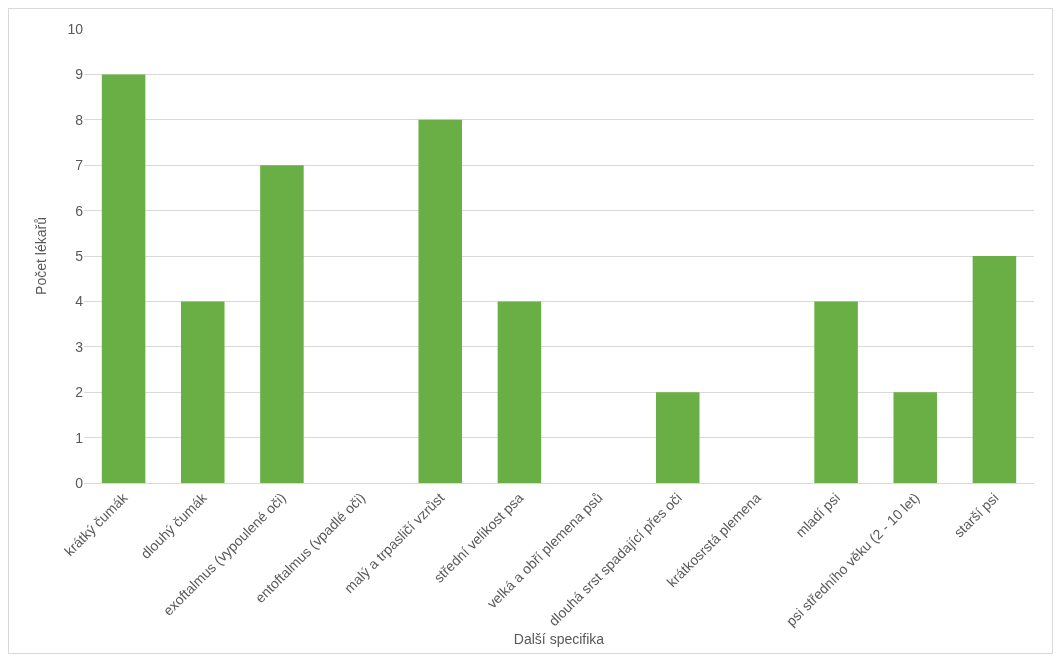 The image size is (1061, 662). What do you see at coordinates (79, 255) in the screenshot?
I see `y-tick-label: 5` at bounding box center [79, 255].